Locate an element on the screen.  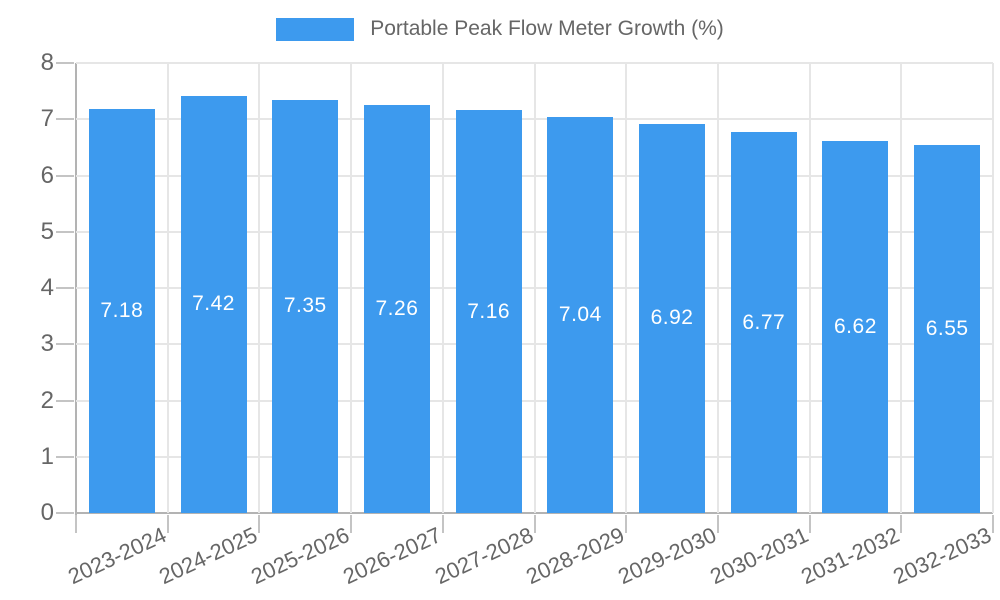
y-tick-label-7: 7 is located at coordinates (47, 119).